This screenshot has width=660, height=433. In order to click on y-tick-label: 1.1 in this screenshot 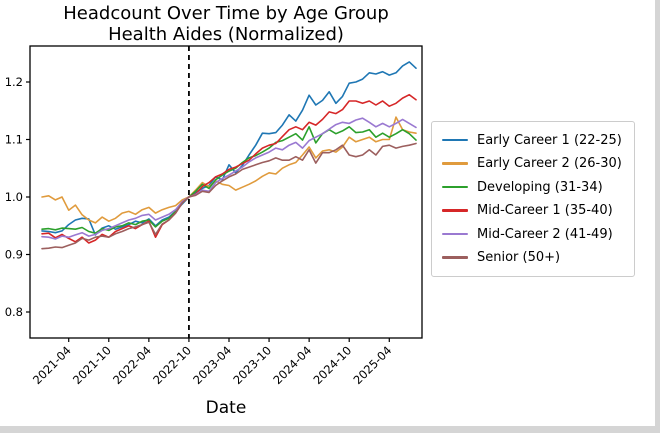, I will do `click(14, 140)`.